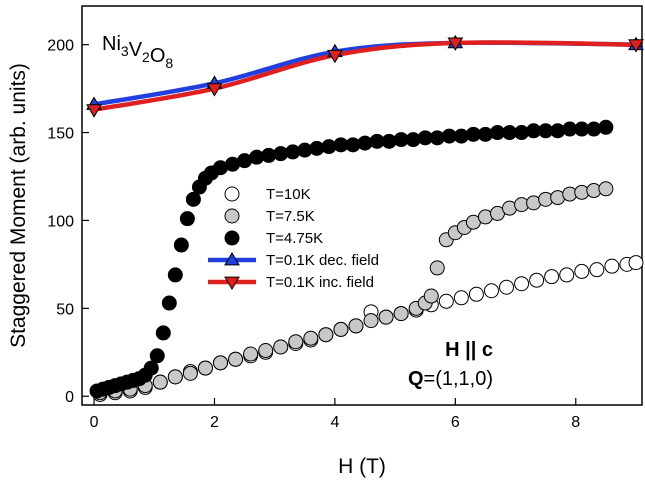  Describe the element at coordinates (60, 134) in the screenshot. I see `y-tick-label: 150` at that location.